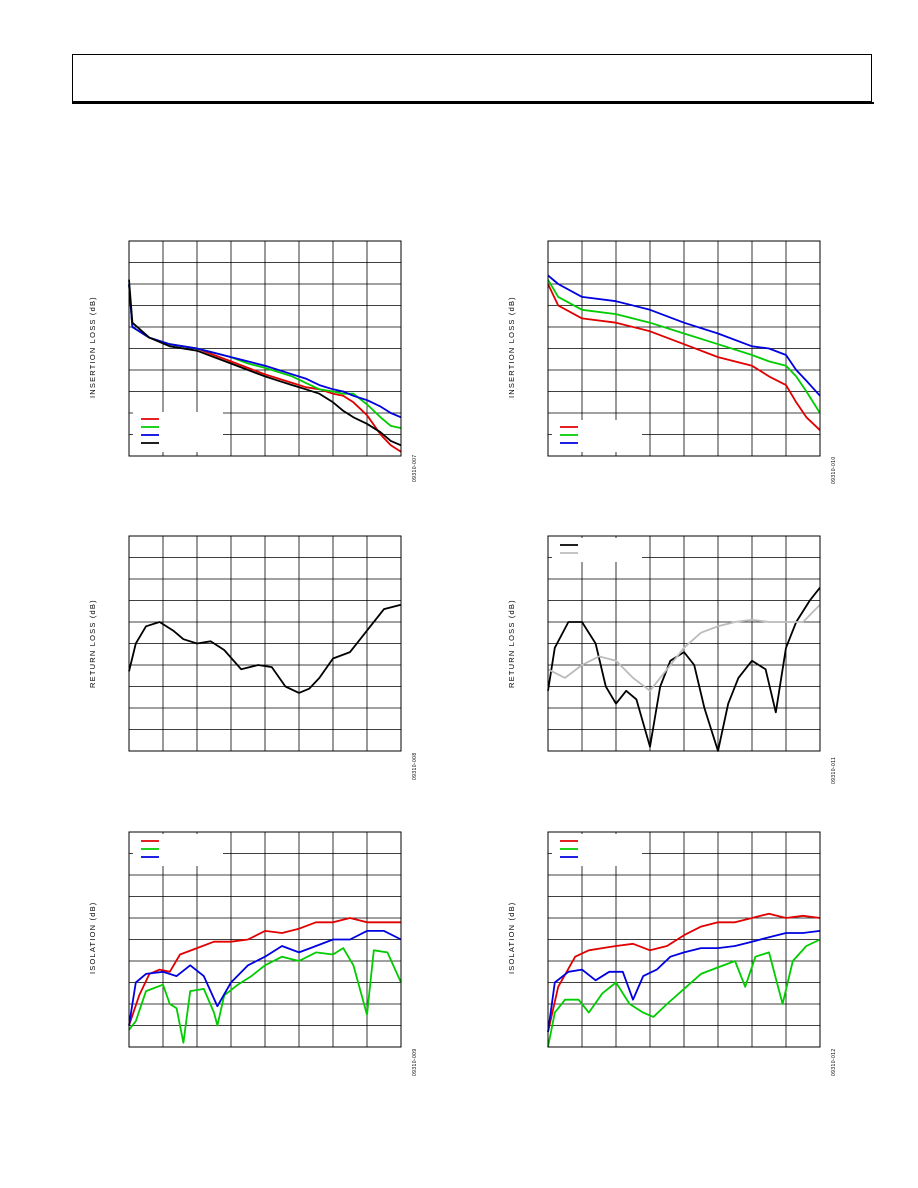 The width and height of the screenshot is (918, 1188). What do you see at coordinates (834, 1062) in the screenshot?
I see `figure-id-6: 09310-012` at bounding box center [834, 1062].